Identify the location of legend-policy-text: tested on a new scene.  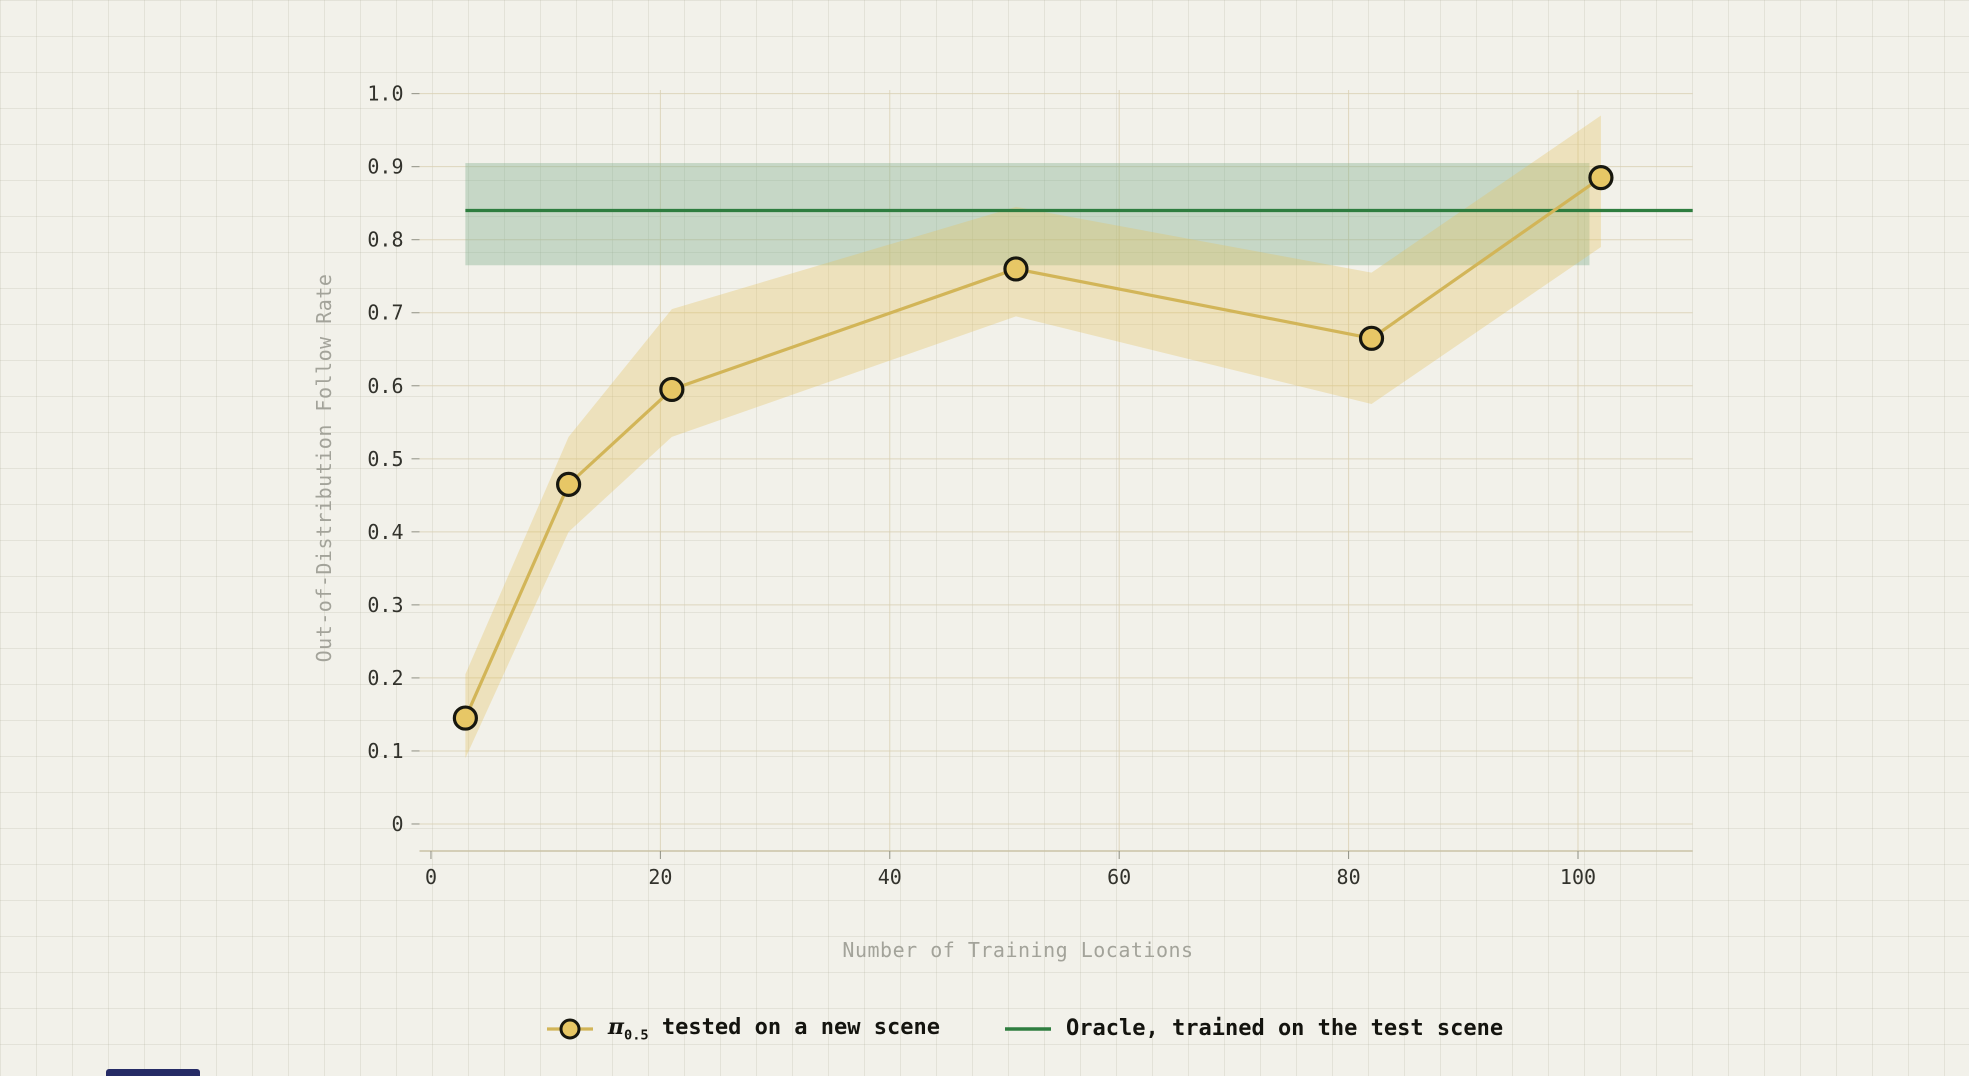
(794, 1027).